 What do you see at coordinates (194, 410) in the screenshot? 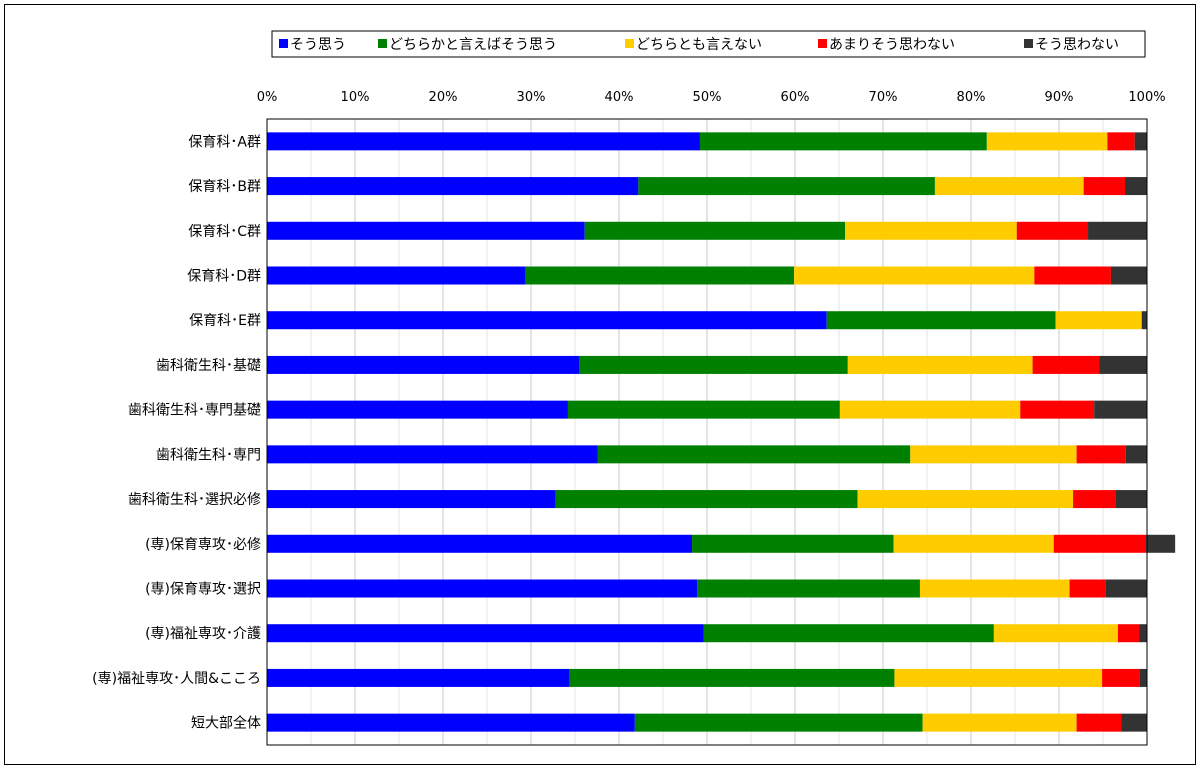
I see `category-label: 歯科衛生科･専門基礎` at bounding box center [194, 410].